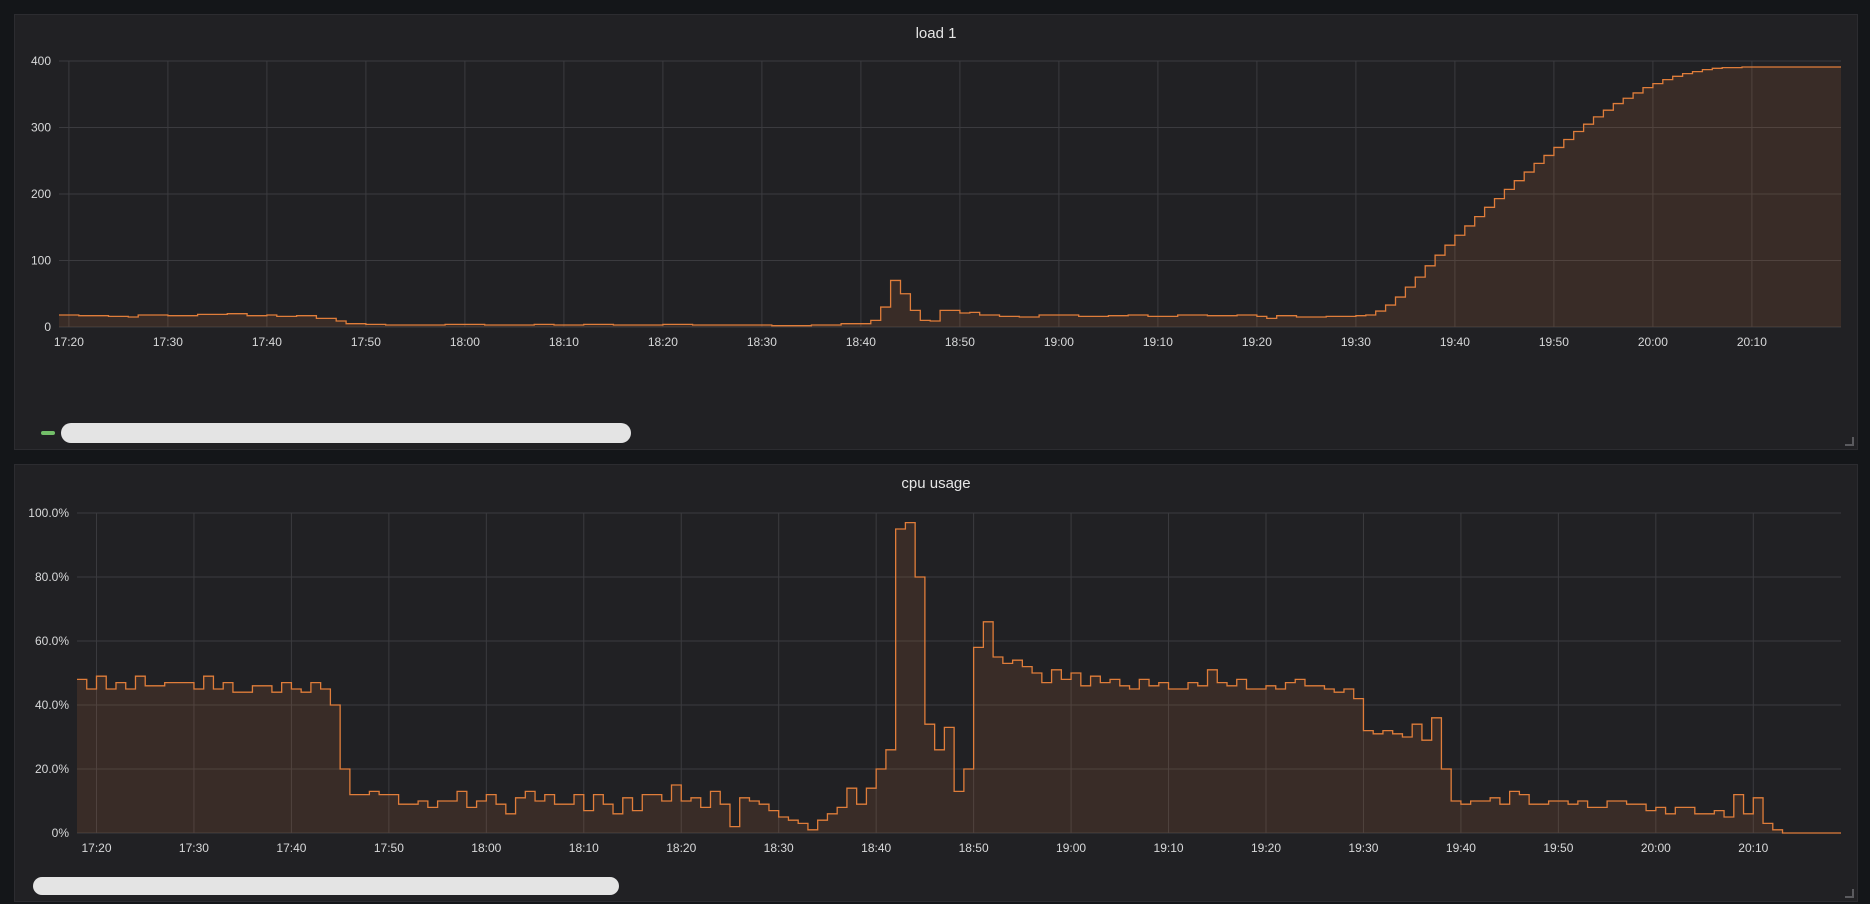 The image size is (1870, 904). I want to click on cpu-panel-title: cpu usage, so click(936, 483).